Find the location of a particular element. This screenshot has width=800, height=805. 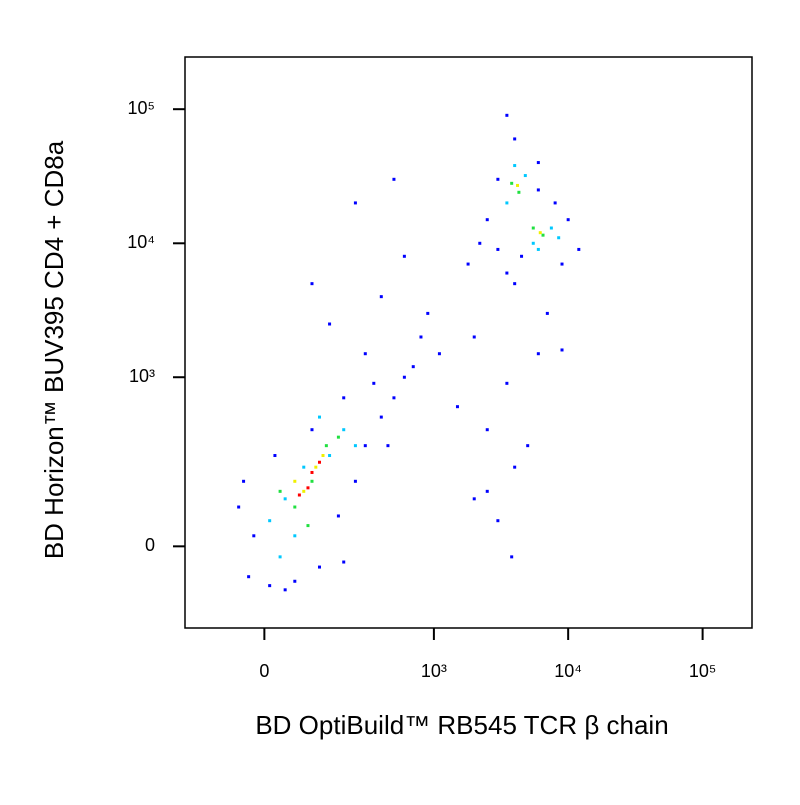

x-tick-label: 10⁵ is located at coordinates (702, 671).